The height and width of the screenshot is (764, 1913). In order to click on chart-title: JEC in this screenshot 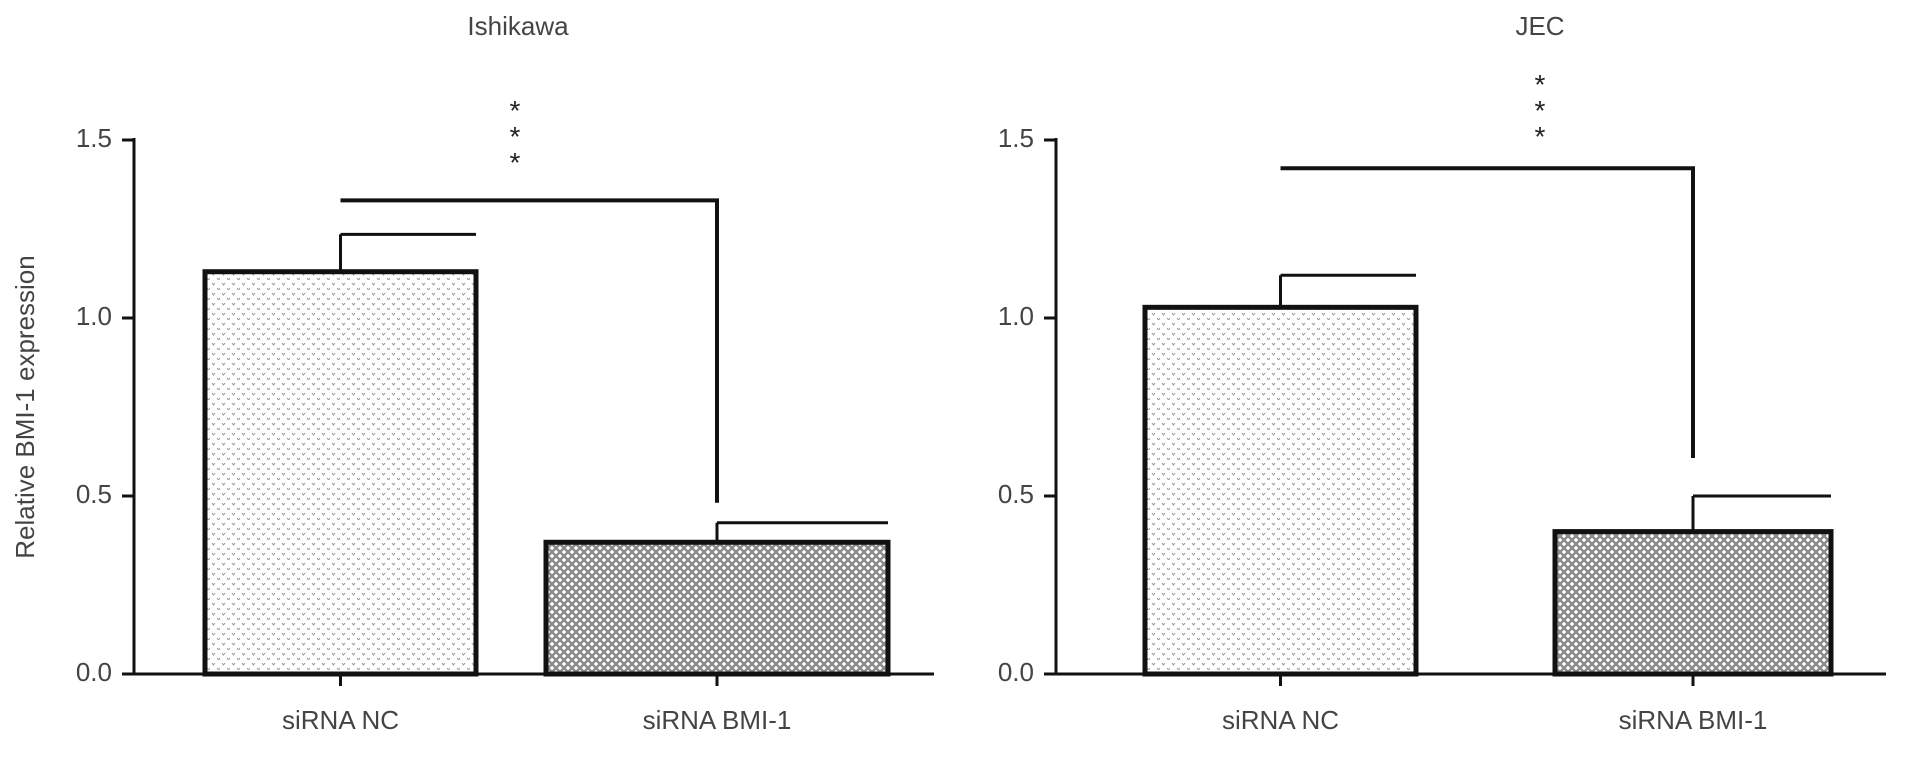, I will do `click(1539, 26)`.